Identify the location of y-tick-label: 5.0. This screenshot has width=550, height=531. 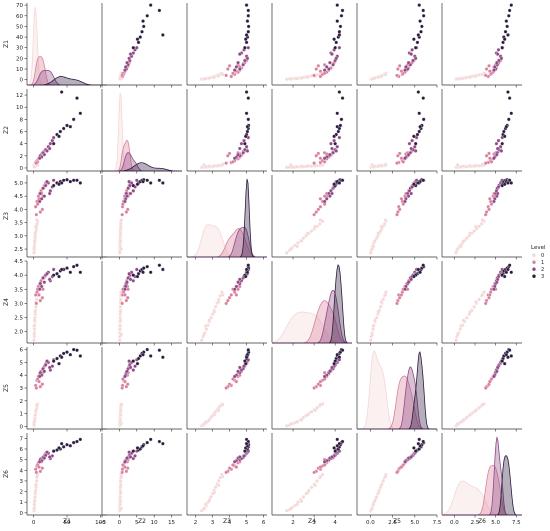
(18, 184).